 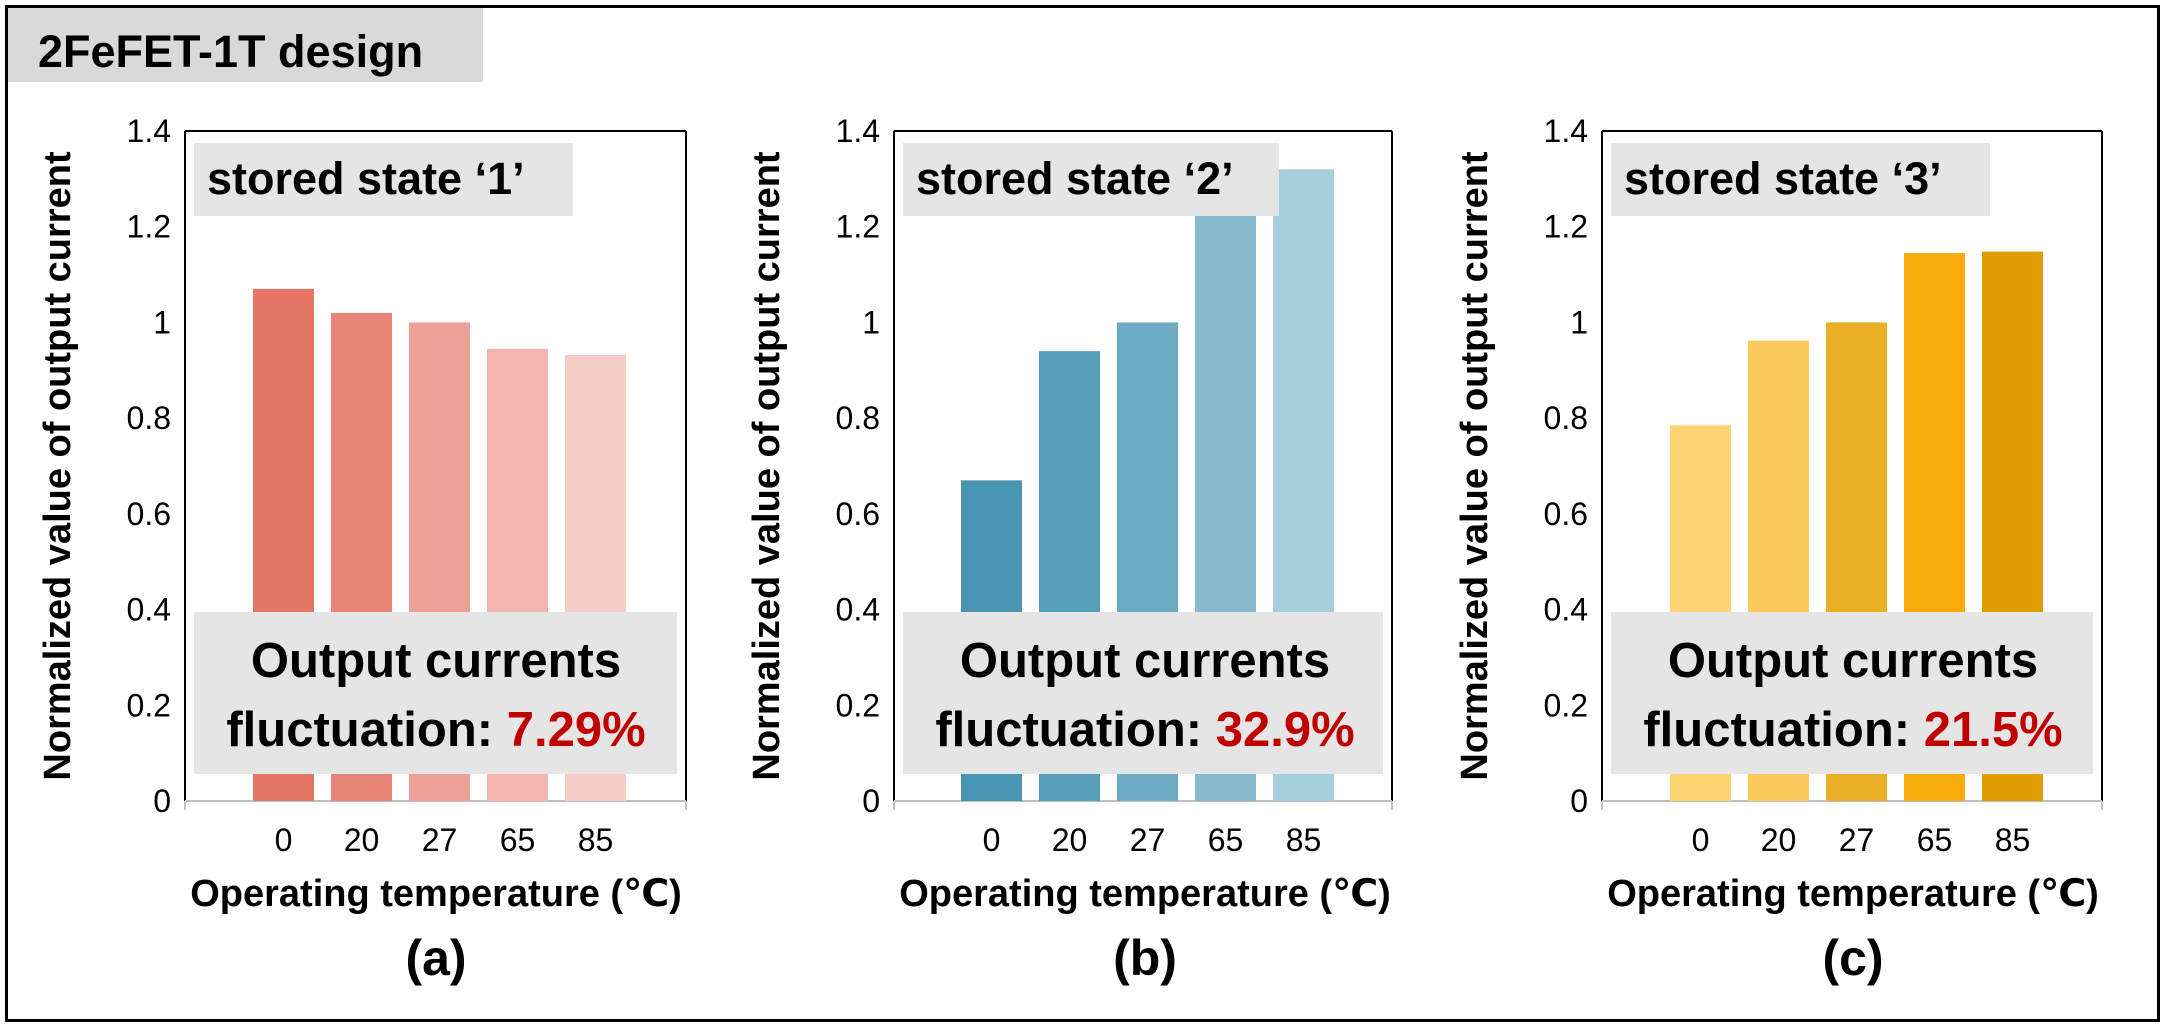 I want to click on fluctuation-line2: fluctuation: 7.29%, so click(x=435, y=730).